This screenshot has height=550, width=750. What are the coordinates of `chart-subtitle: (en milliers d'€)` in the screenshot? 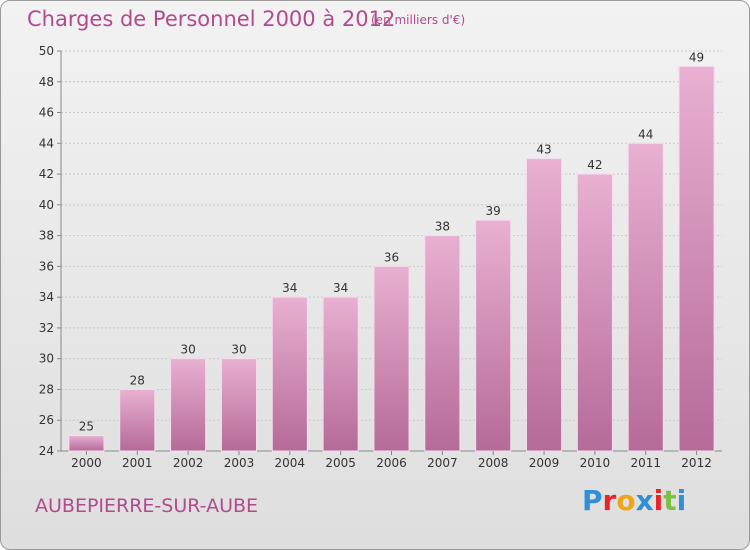 It's located at (418, 20).